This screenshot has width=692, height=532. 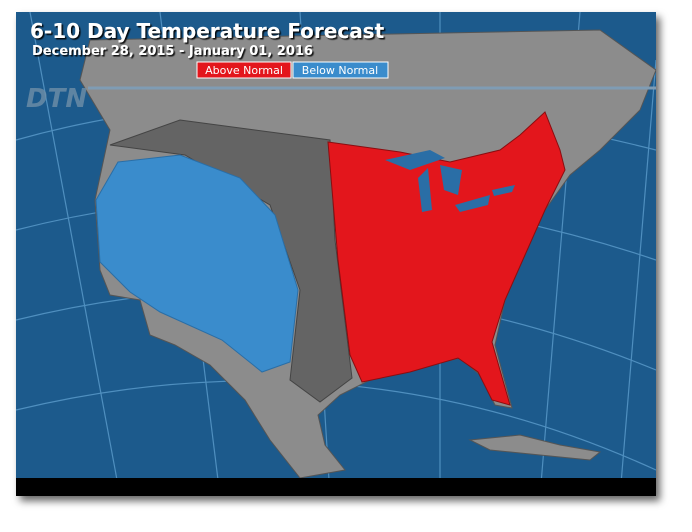 I want to click on bottom-bar, so click(x=336, y=487).